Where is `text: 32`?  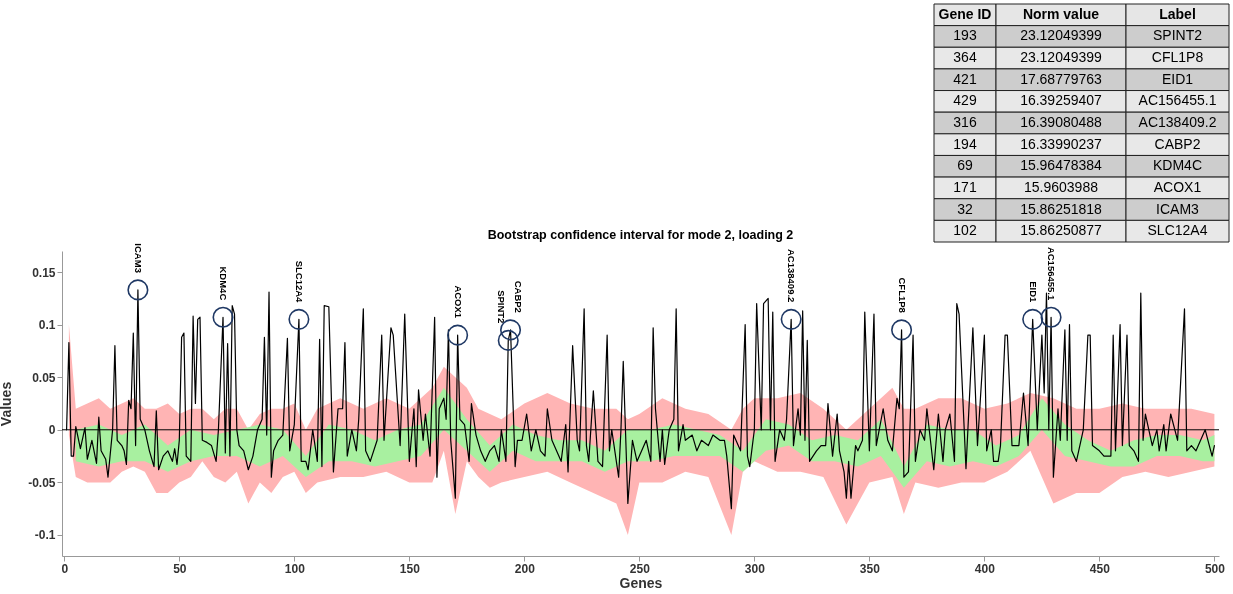 text: 32 is located at coordinates (965, 208).